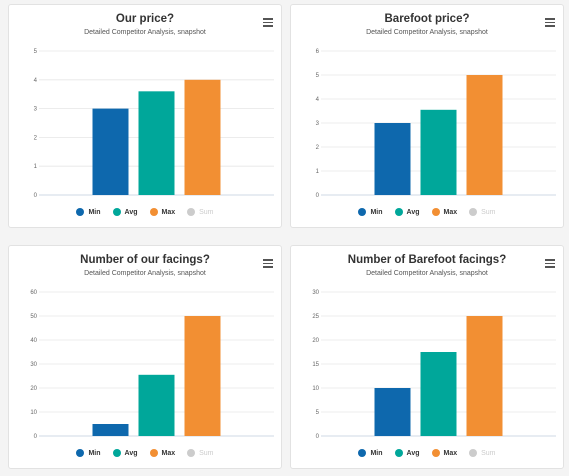 The image size is (569, 476). I want to click on chart-title: Our price?, so click(145, 19).